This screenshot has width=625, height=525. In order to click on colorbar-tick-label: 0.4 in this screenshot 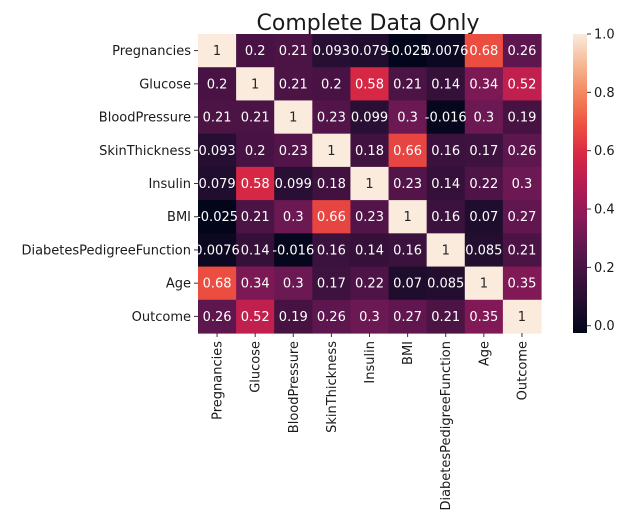, I will do `click(604, 210)`.